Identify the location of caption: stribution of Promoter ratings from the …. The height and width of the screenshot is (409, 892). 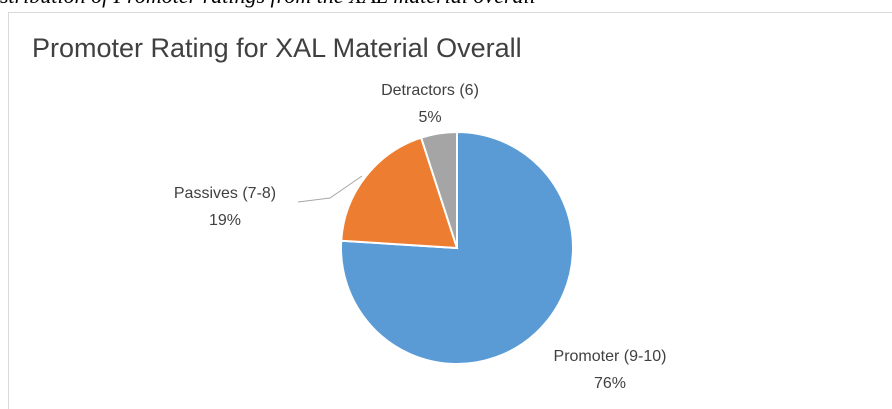
(268, 4).